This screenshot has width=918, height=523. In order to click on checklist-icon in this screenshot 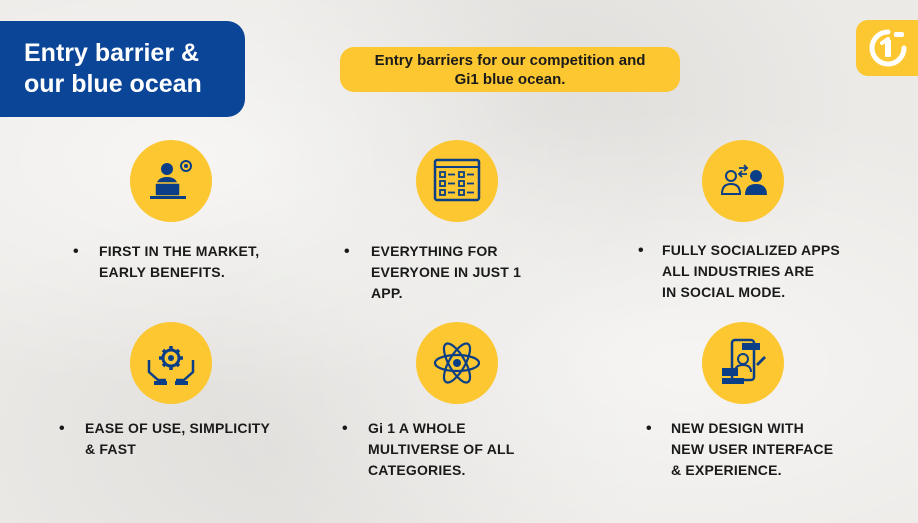, I will do `click(457, 181)`.